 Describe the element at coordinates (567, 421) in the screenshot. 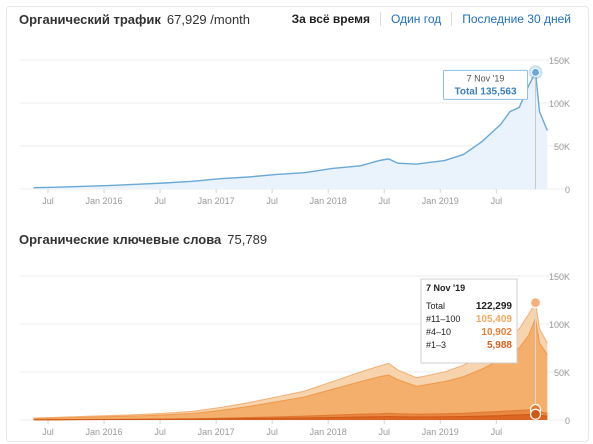

I see `keywords-y-tick-label: 0` at that location.